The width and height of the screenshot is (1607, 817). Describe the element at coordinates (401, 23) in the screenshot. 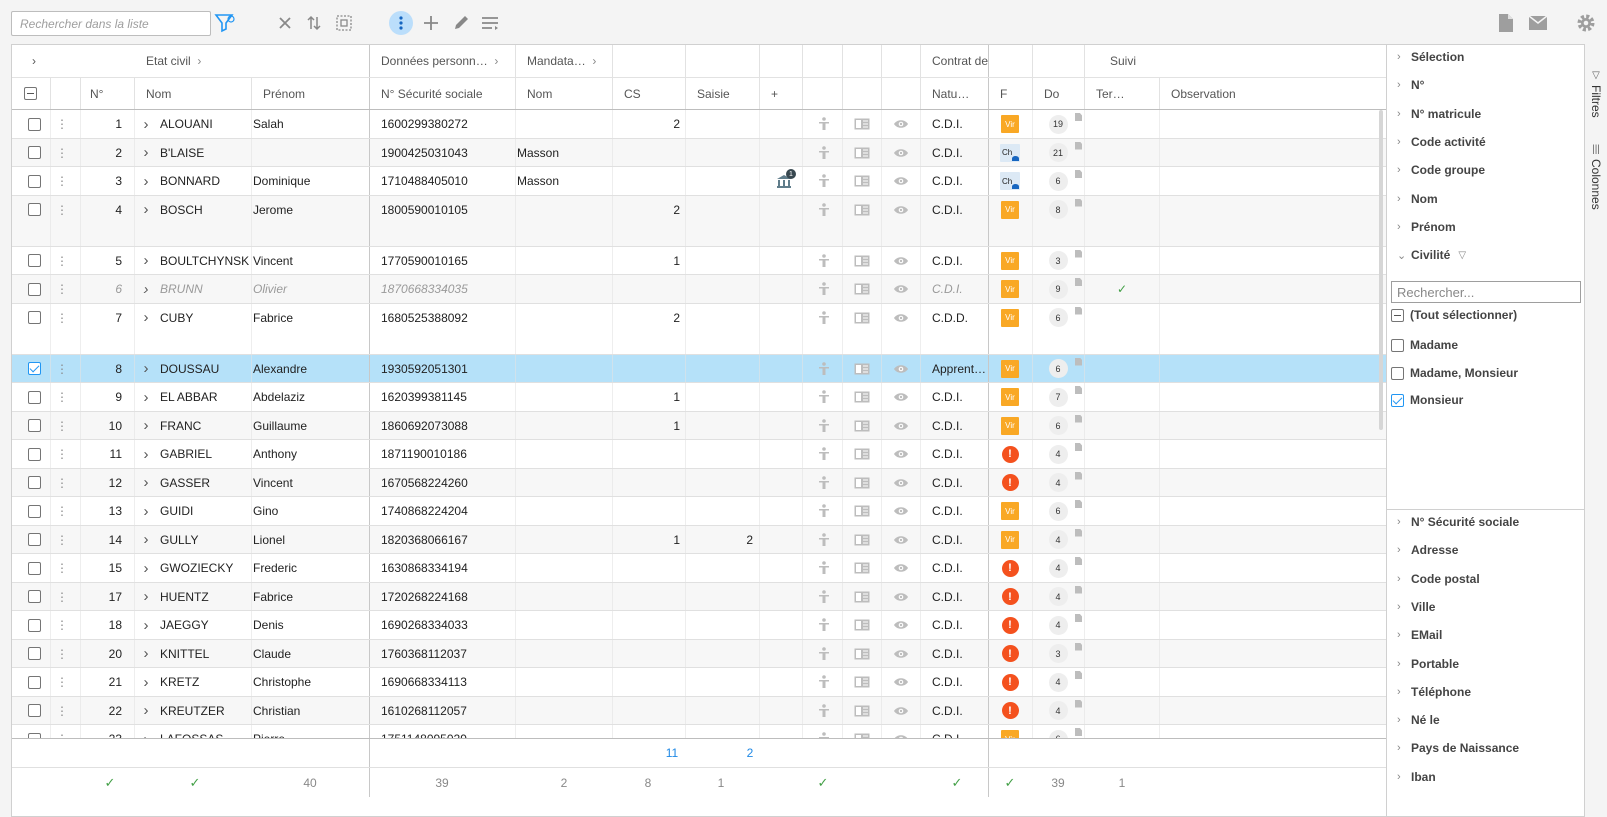

I see `more-options-icon` at that location.